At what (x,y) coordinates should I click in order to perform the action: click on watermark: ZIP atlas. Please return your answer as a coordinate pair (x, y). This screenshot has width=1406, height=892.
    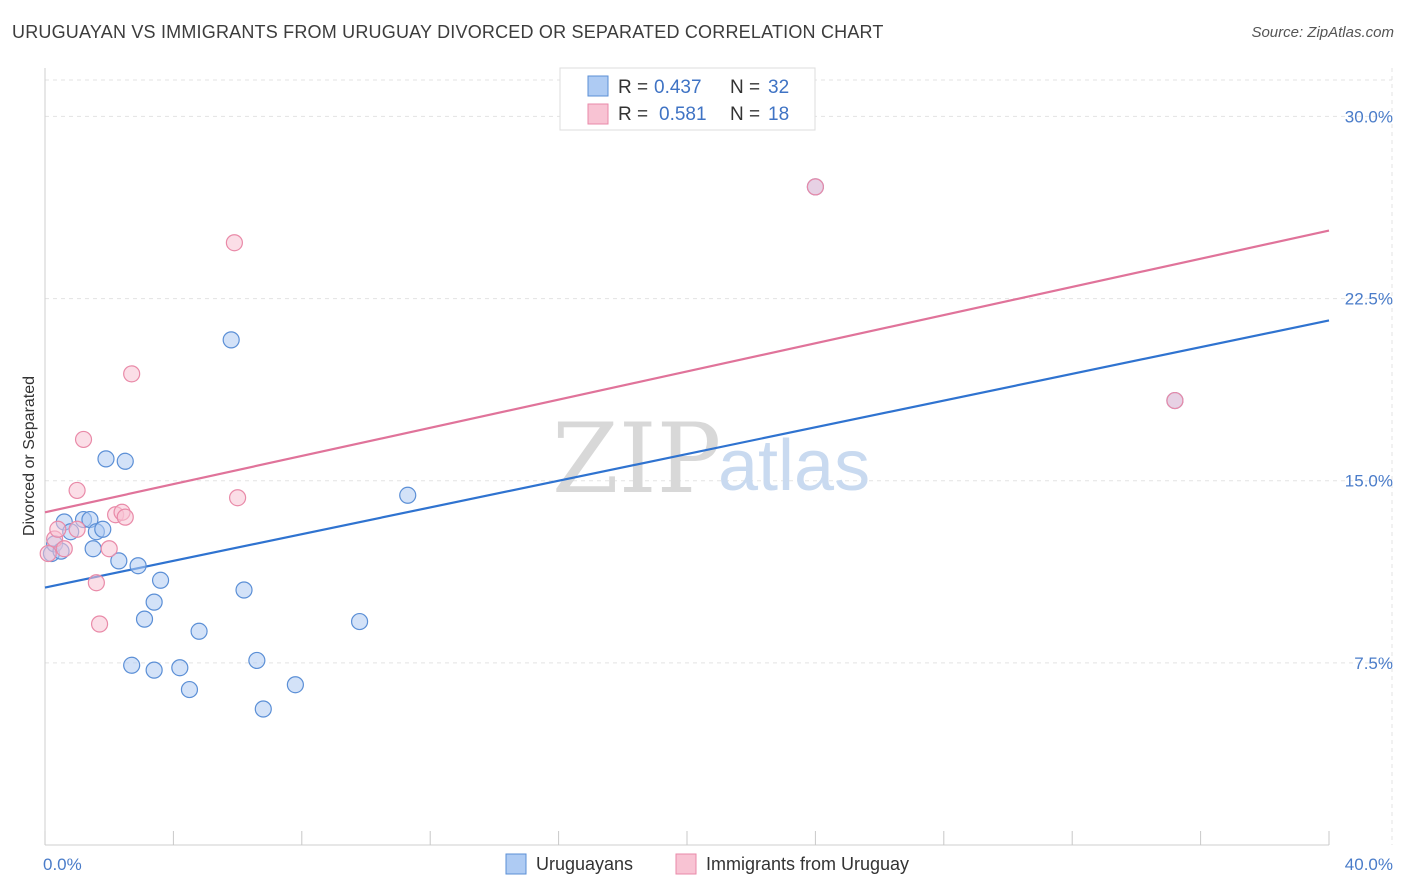
    Looking at the image, I should click on (711, 459).